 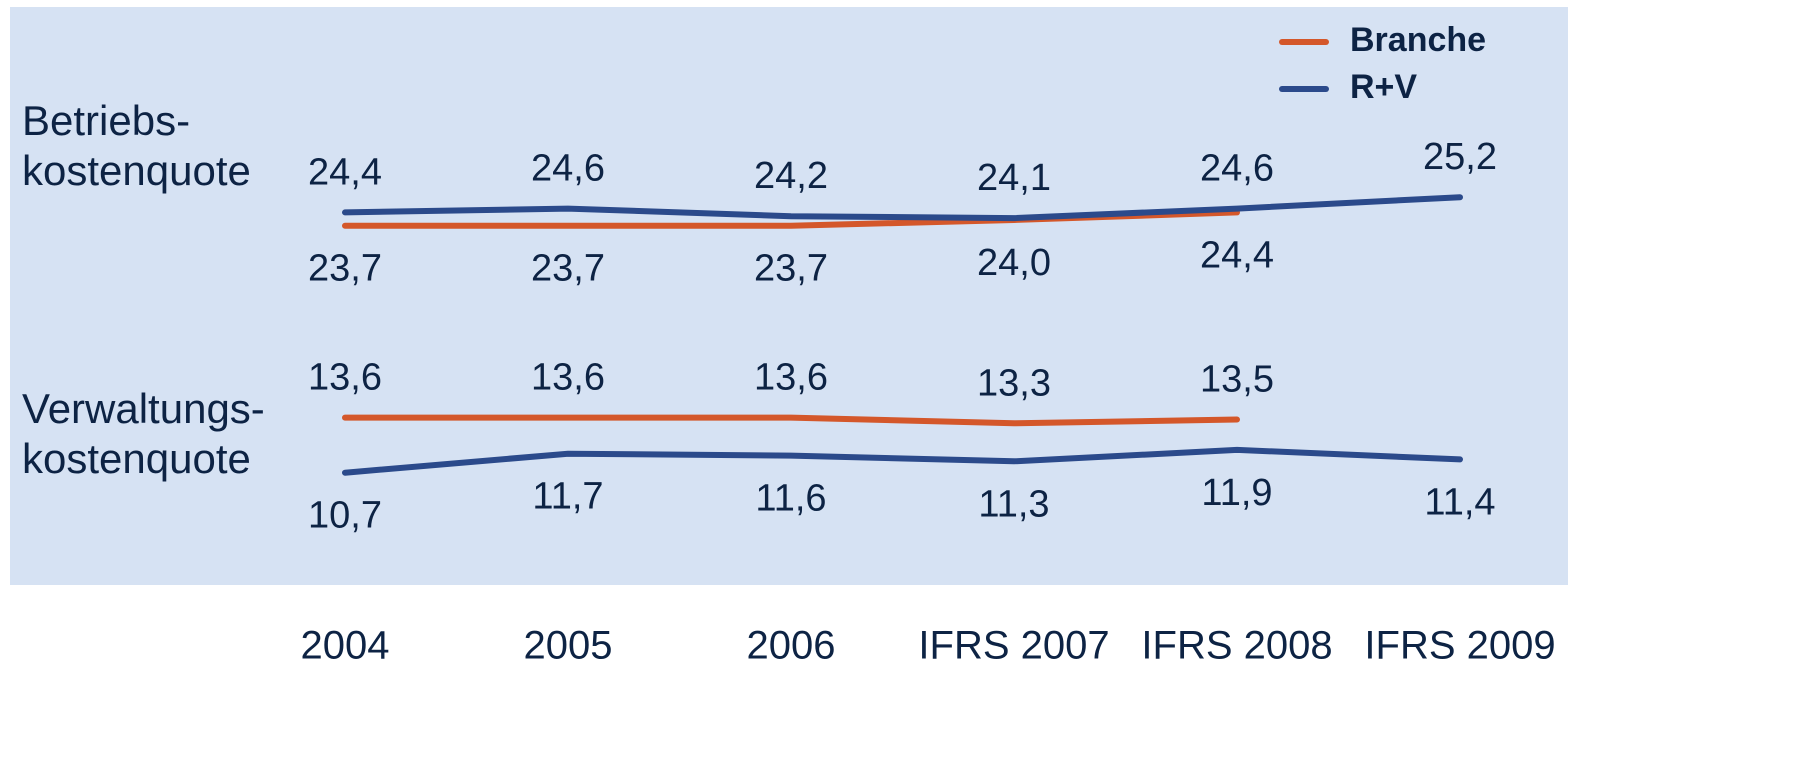 What do you see at coordinates (791, 176) in the screenshot?
I see `data-label: 24,2` at bounding box center [791, 176].